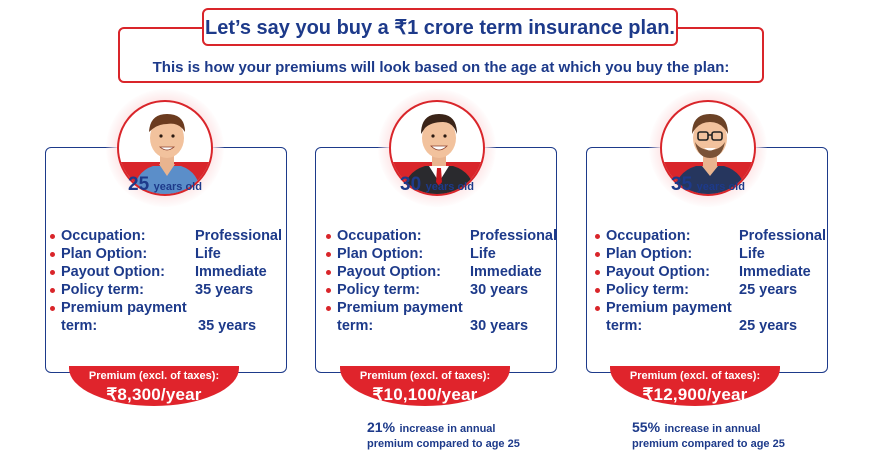  I want to click on increase-percent: 55%, so click(646, 427).